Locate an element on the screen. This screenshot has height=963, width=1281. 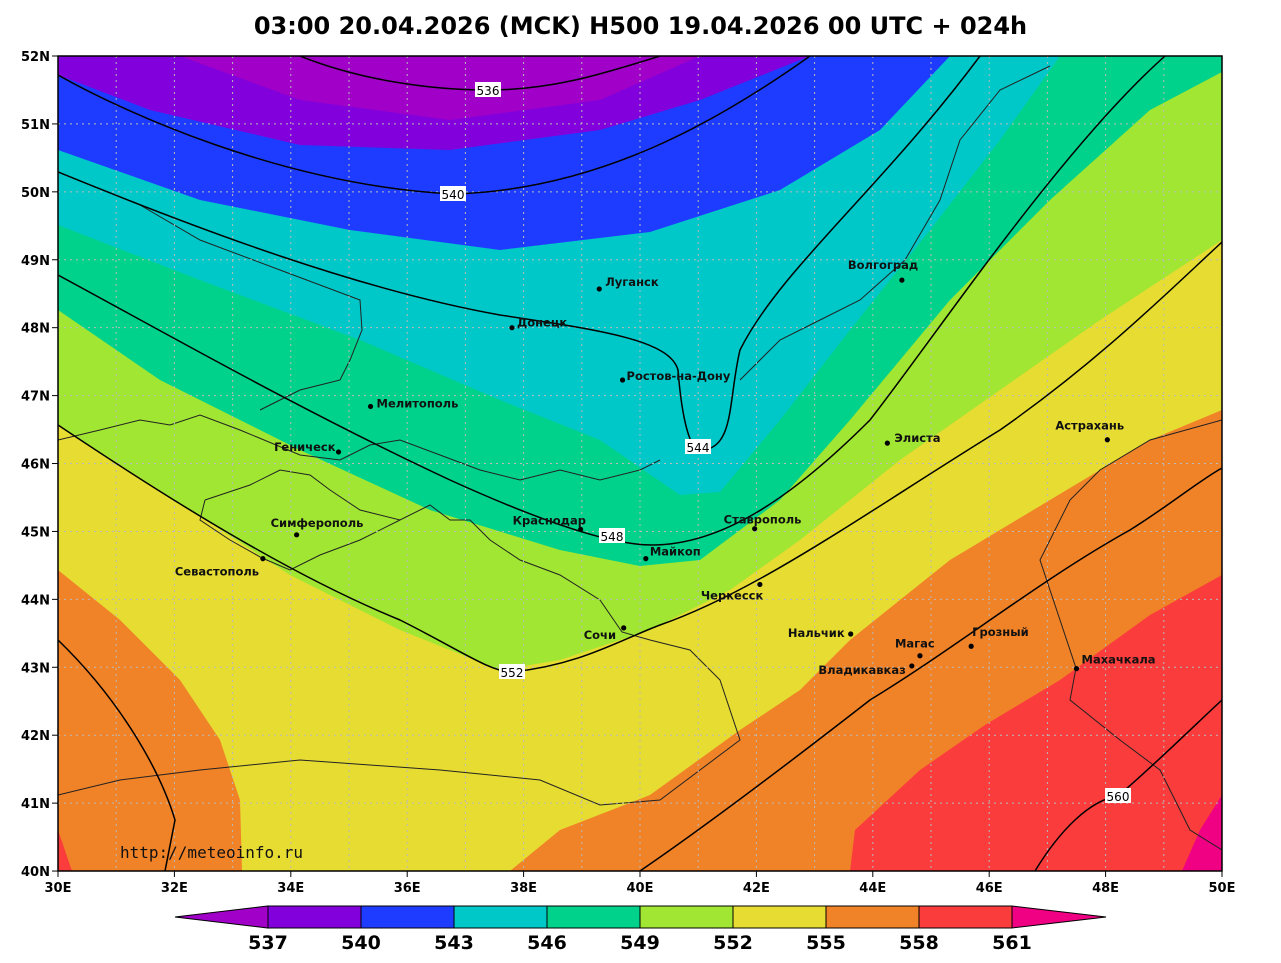
city-label: Мелитополь is located at coordinates (418, 403).